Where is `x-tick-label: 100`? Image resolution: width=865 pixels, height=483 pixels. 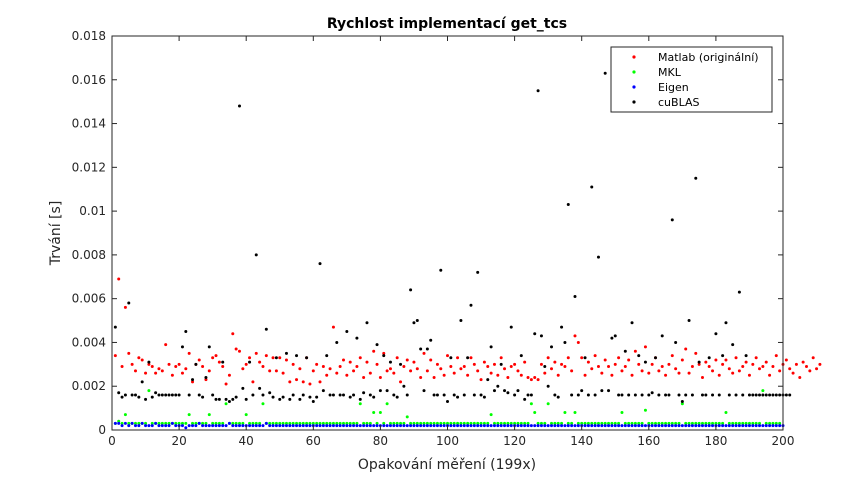 x-tick-label: 100 is located at coordinates (447, 441).